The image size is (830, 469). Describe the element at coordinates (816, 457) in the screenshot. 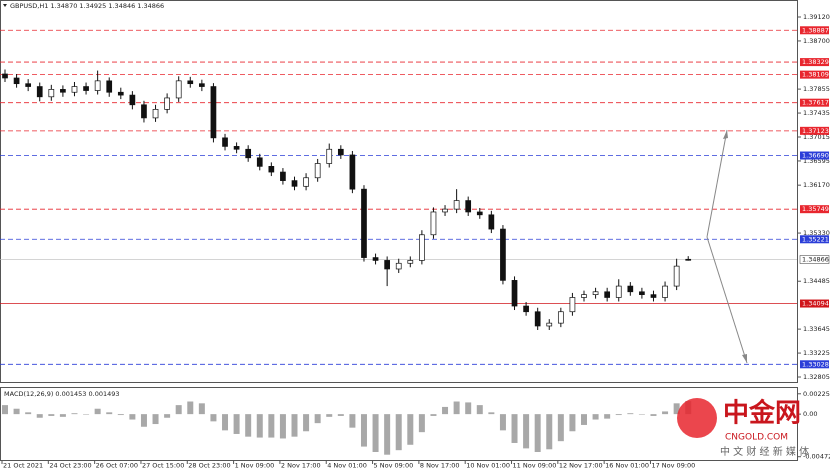

I see `macd-y-tick-label: -0.004723` at that location.